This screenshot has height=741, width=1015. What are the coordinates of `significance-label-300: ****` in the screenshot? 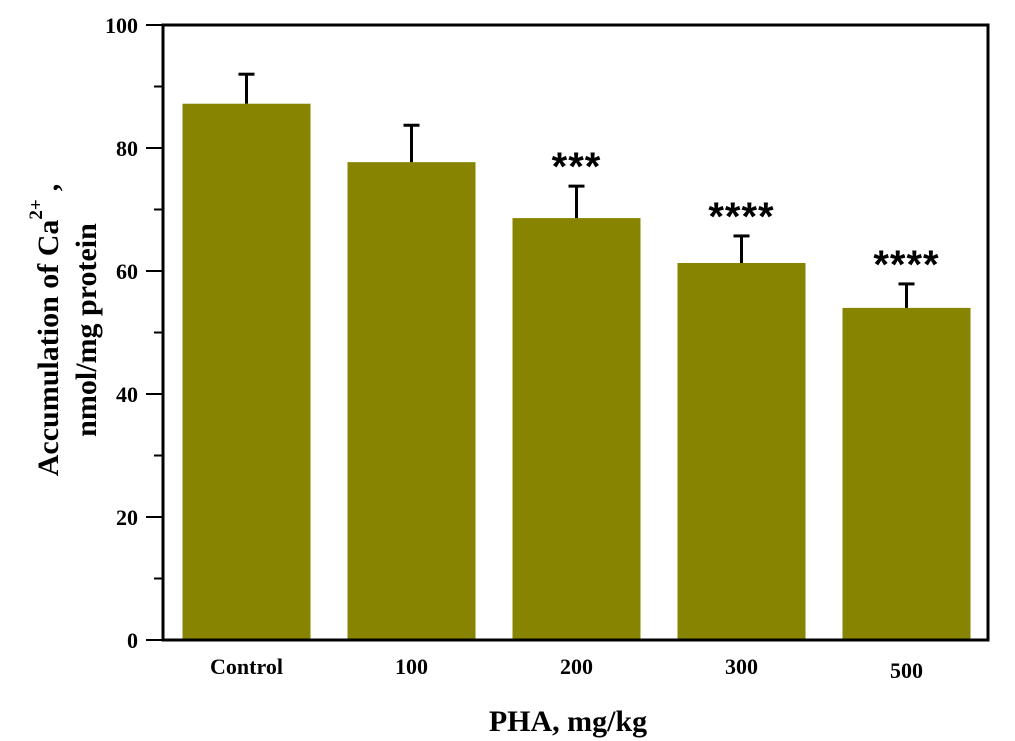 It's located at (741, 217).